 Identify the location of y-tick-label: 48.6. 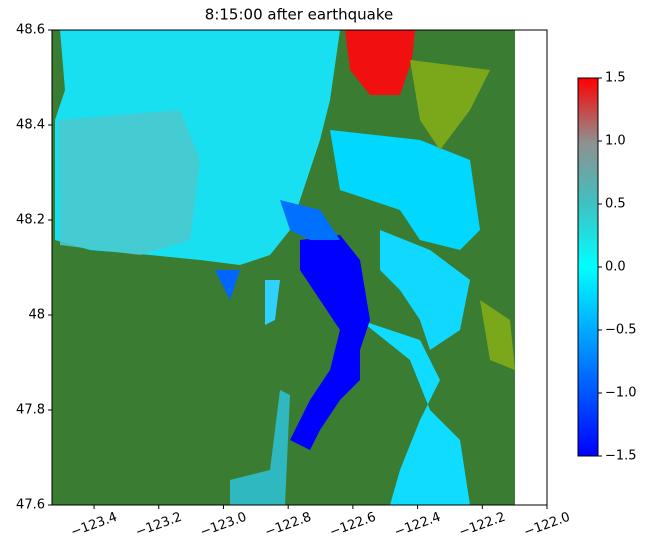
(30, 30).